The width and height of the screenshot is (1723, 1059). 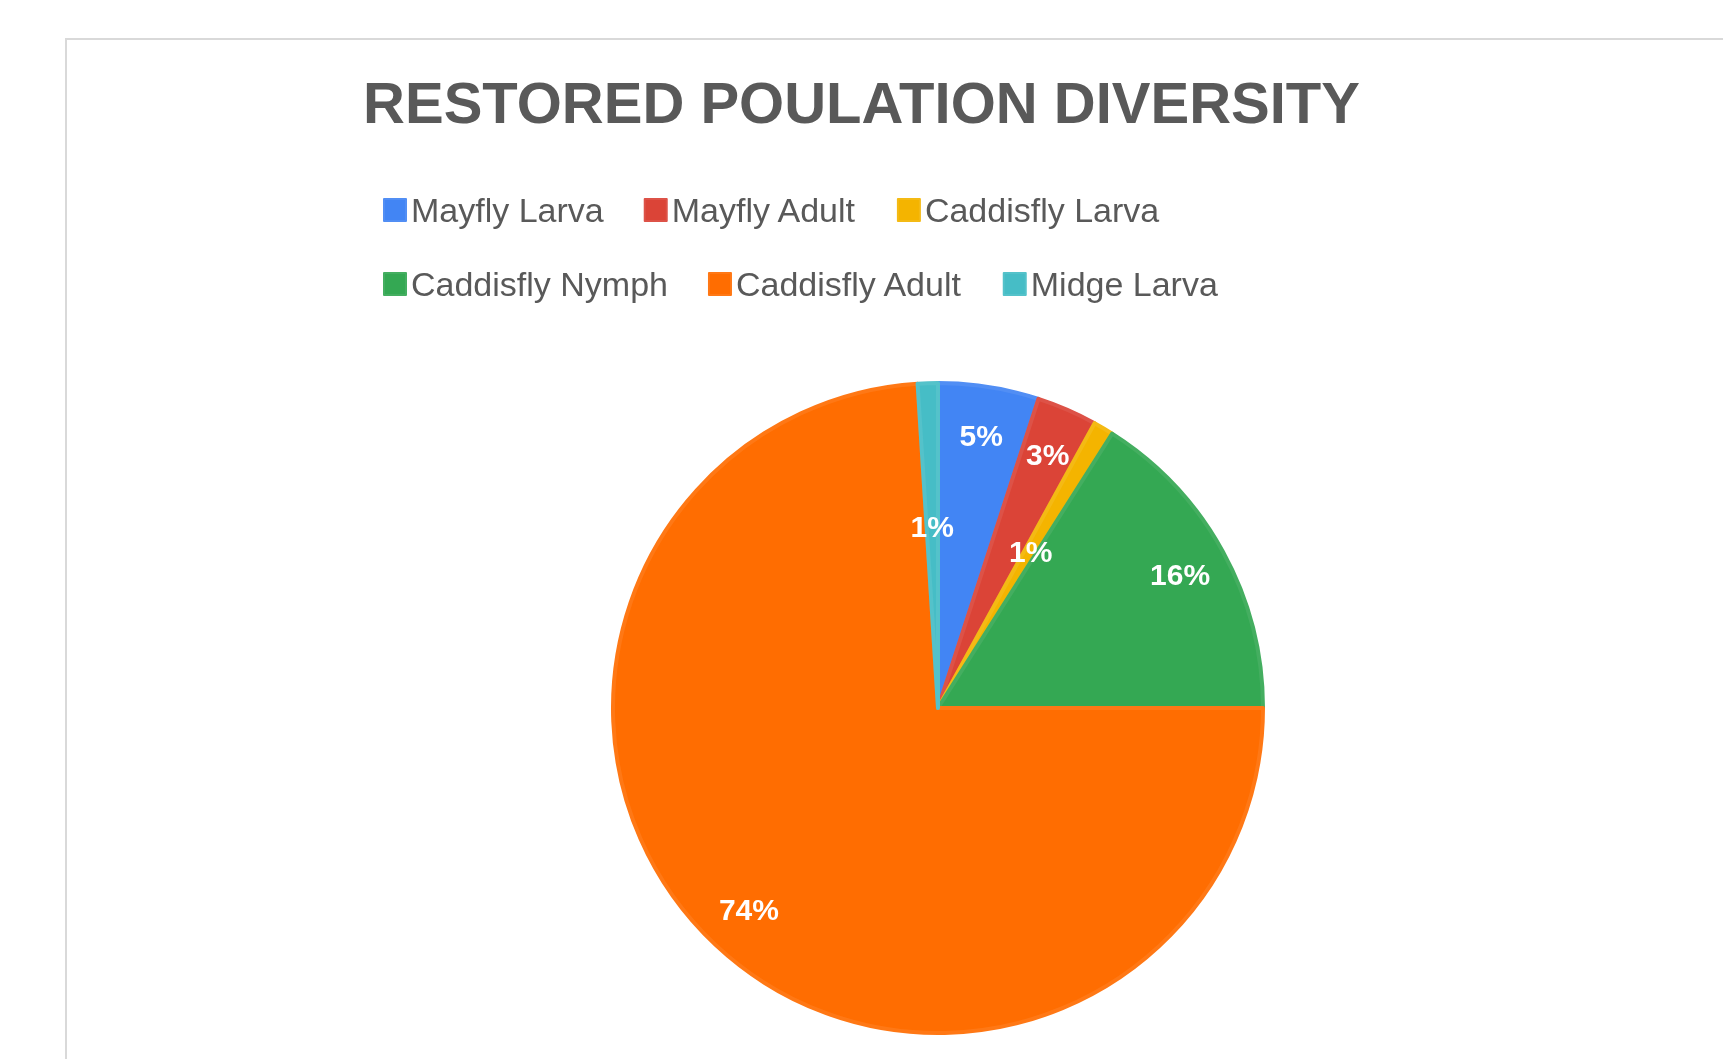 I want to click on data-label: 5%, so click(x=981, y=435).